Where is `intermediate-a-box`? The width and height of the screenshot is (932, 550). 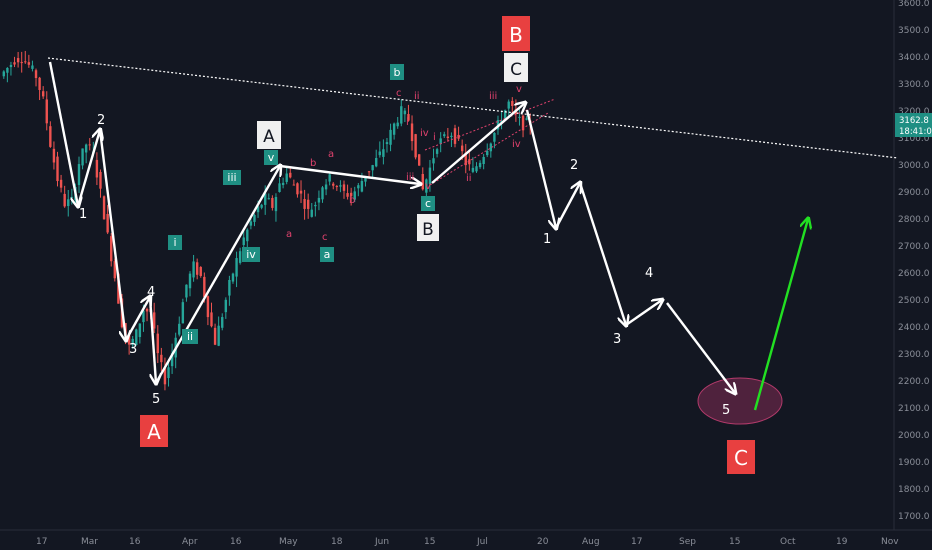 intermediate-a-box is located at coordinates (269, 135).